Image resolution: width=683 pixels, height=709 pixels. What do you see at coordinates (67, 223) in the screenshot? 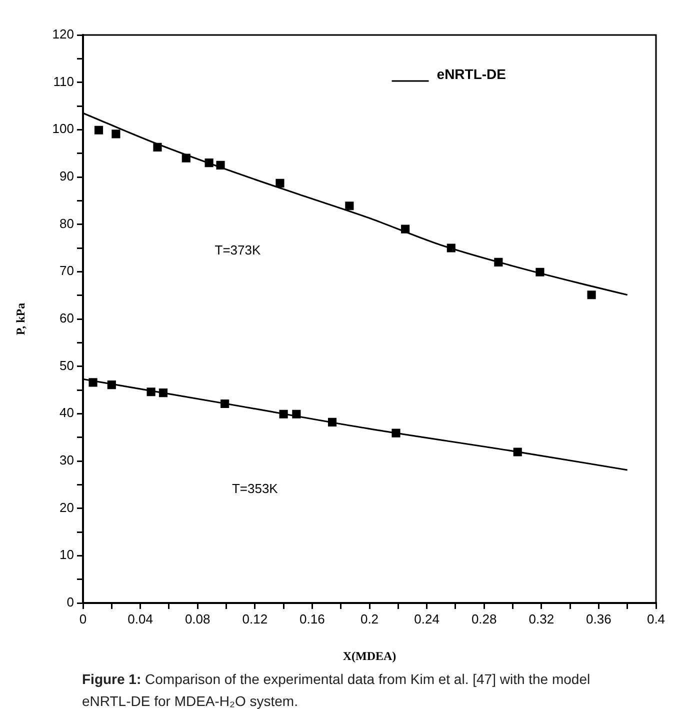
I see `y-tick-label: 80` at bounding box center [67, 223].